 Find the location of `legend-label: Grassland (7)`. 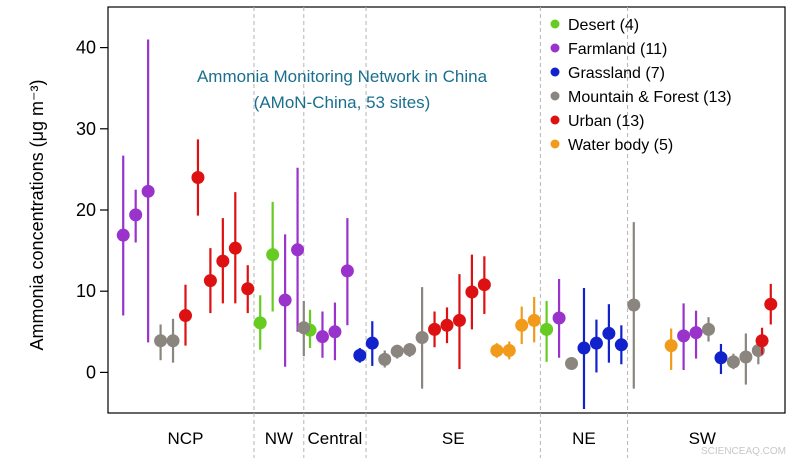

legend-label: Grassland (7) is located at coordinates (616, 73).